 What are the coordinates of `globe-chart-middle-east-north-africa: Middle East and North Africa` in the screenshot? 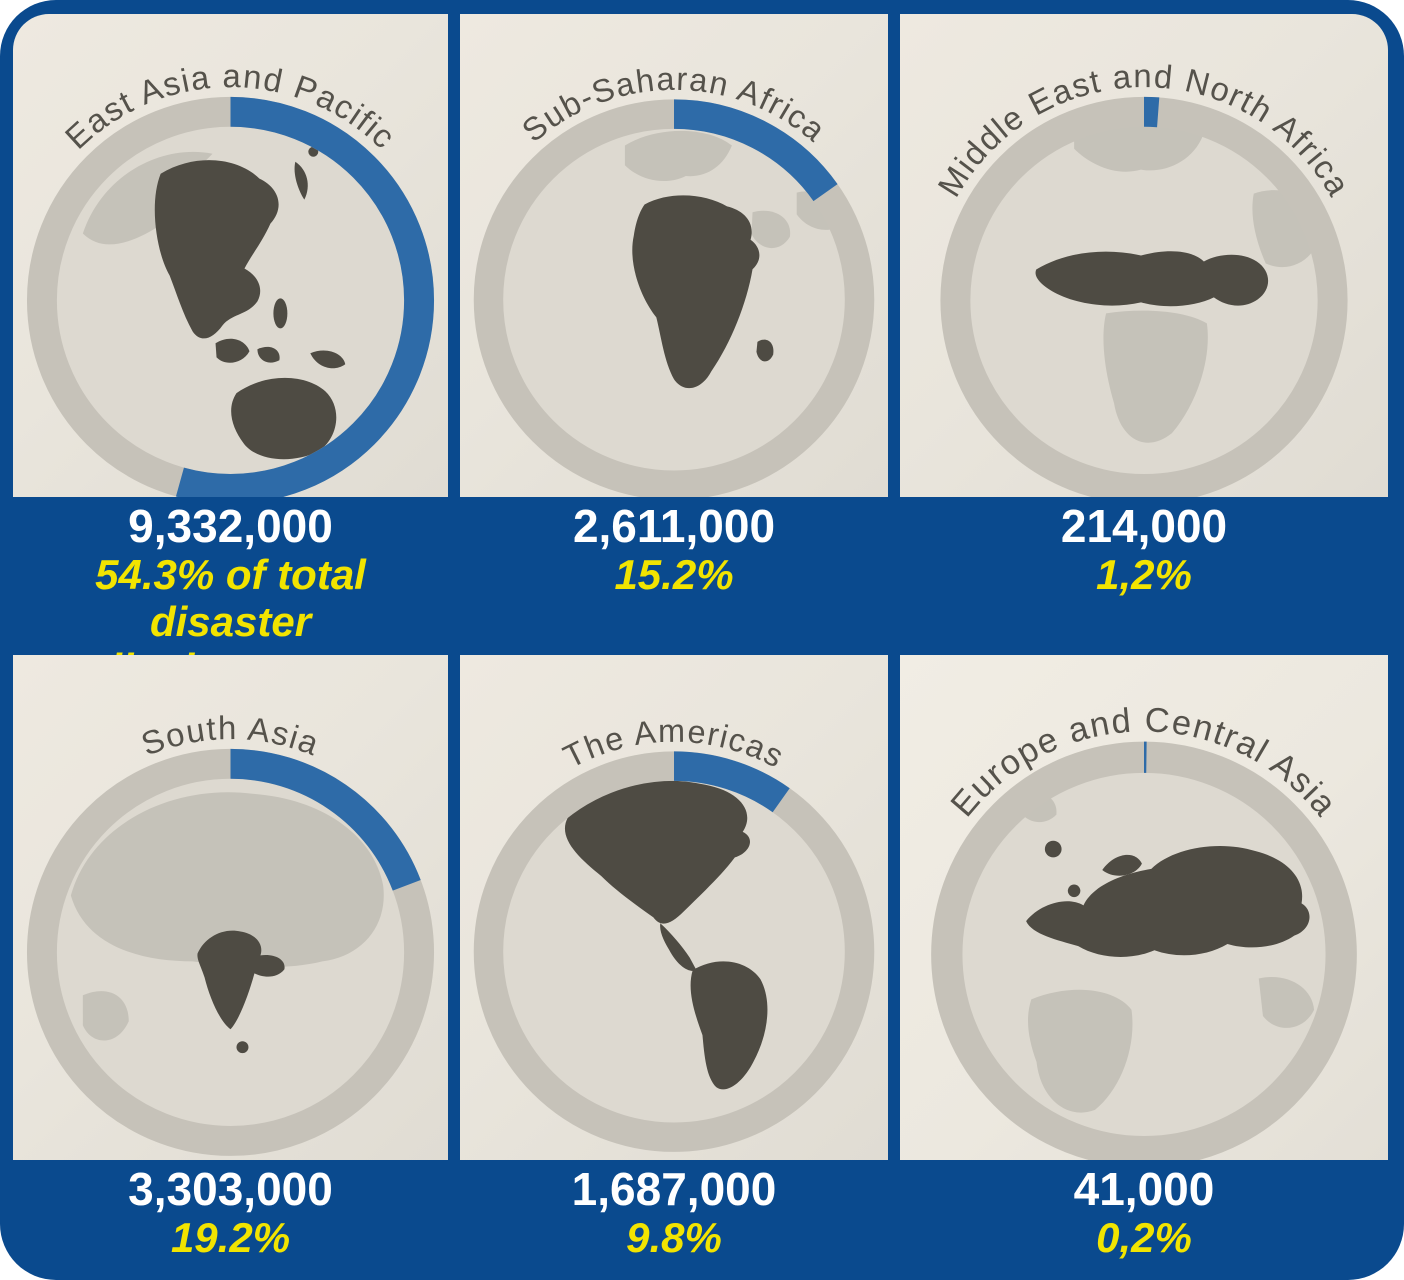 It's located at (1143, 277).